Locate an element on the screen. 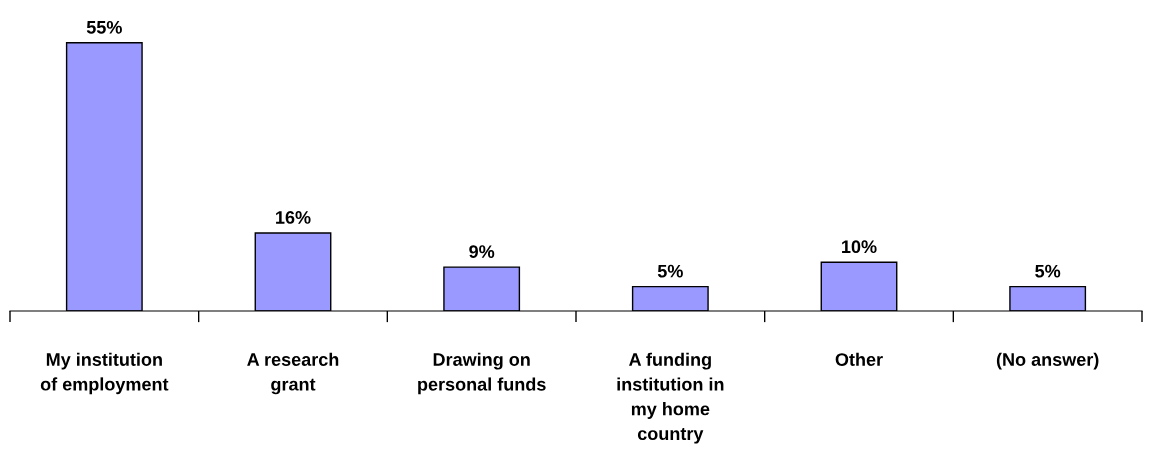 The image size is (1152, 459). x-tick-label: Drawing on personal funds is located at coordinates (482, 373).